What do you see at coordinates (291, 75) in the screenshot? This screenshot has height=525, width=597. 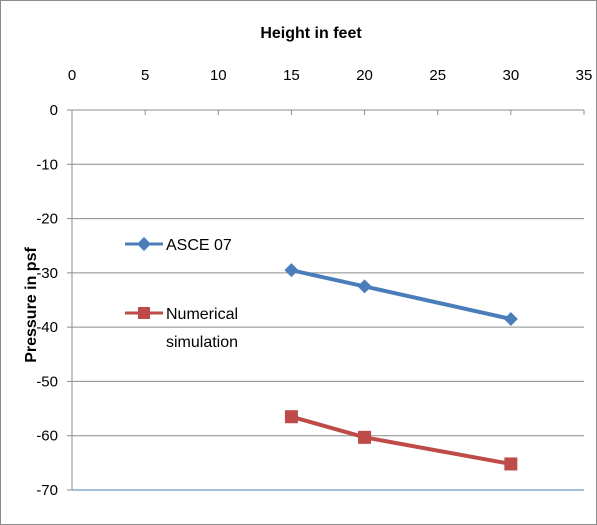 I see `x-tick-label: 15` at bounding box center [291, 75].